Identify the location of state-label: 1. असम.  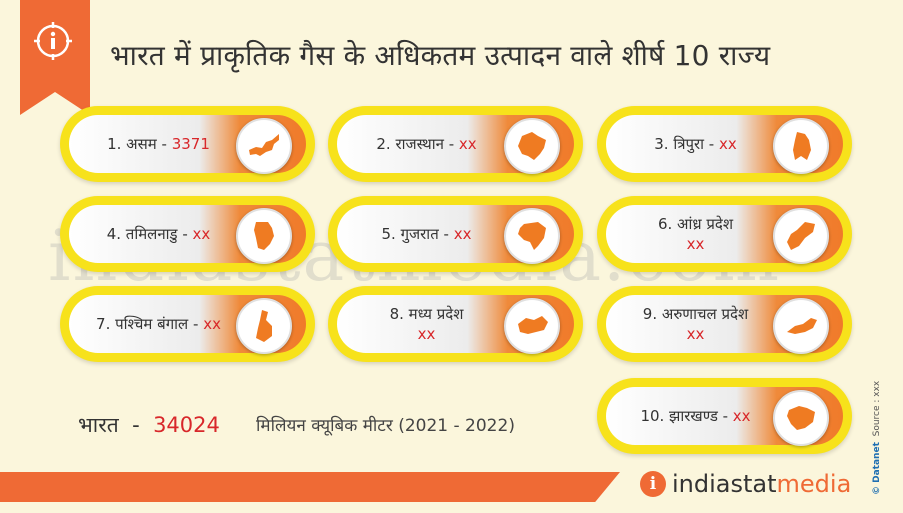
(132, 143).